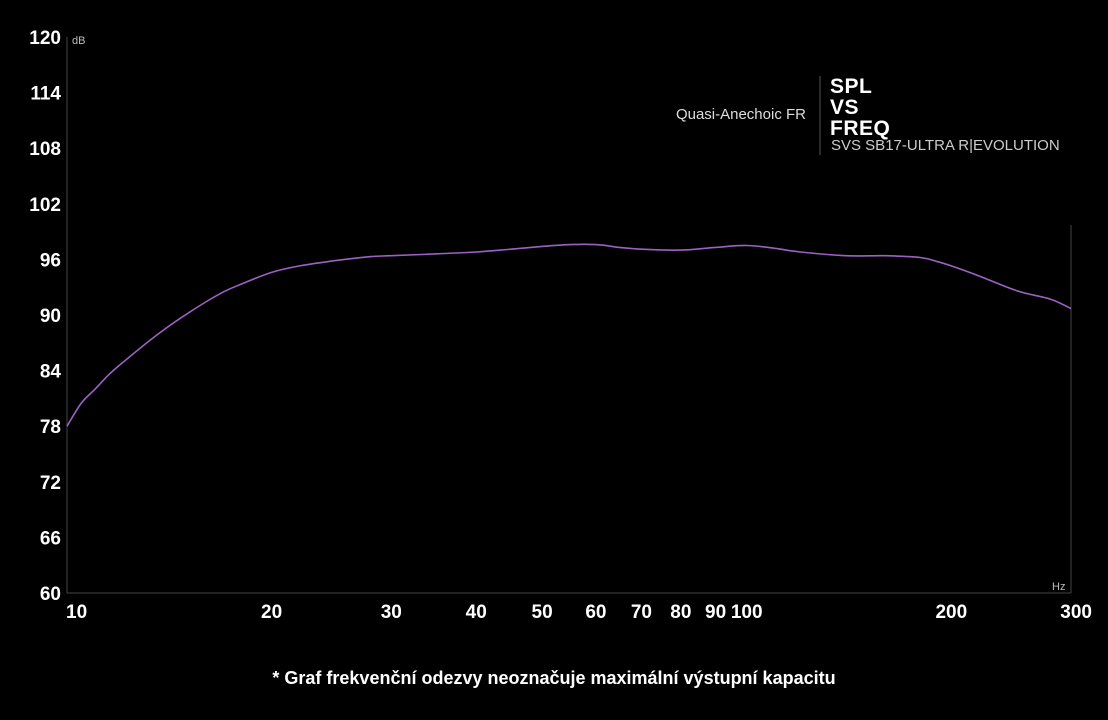 Image resolution: width=1108 pixels, height=720 pixels. What do you see at coordinates (45, 38) in the screenshot?
I see `y-tick-label: 120` at bounding box center [45, 38].